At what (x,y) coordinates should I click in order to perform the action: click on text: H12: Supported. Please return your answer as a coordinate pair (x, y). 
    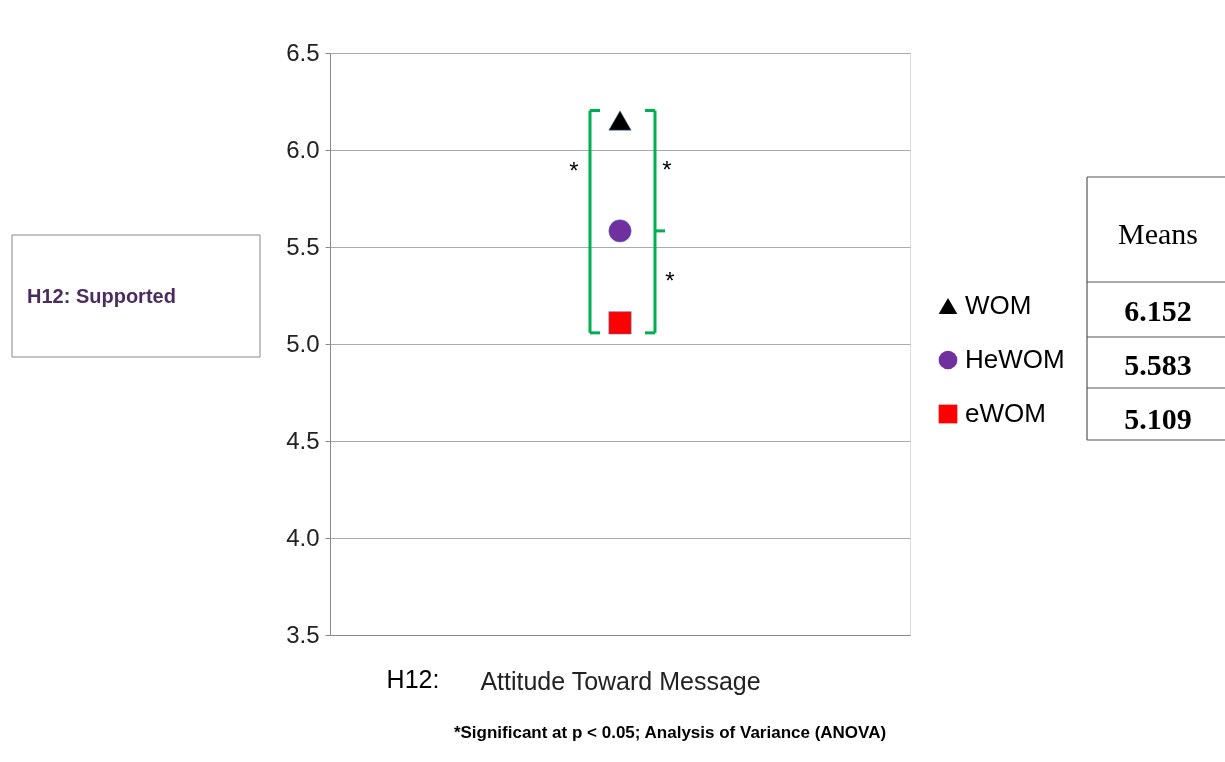
    Looking at the image, I should click on (101, 296).